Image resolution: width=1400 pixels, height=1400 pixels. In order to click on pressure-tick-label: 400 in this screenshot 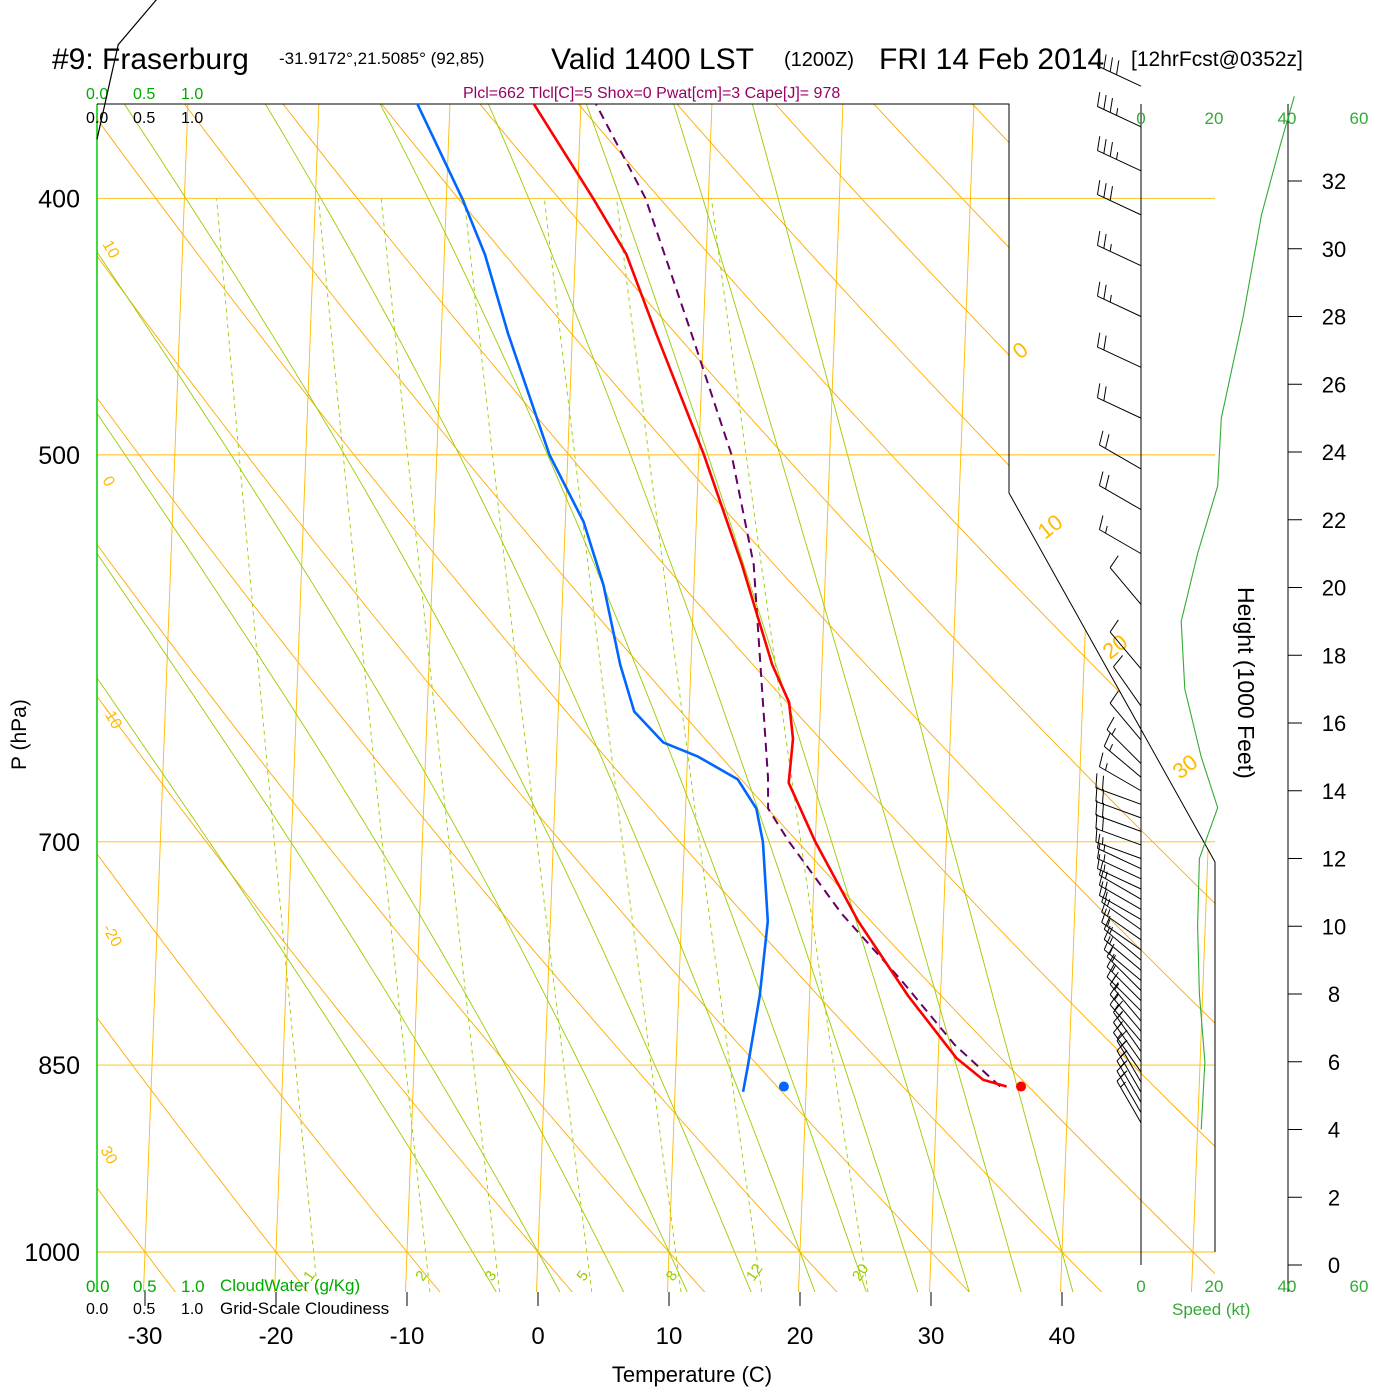, I will do `click(59, 199)`.